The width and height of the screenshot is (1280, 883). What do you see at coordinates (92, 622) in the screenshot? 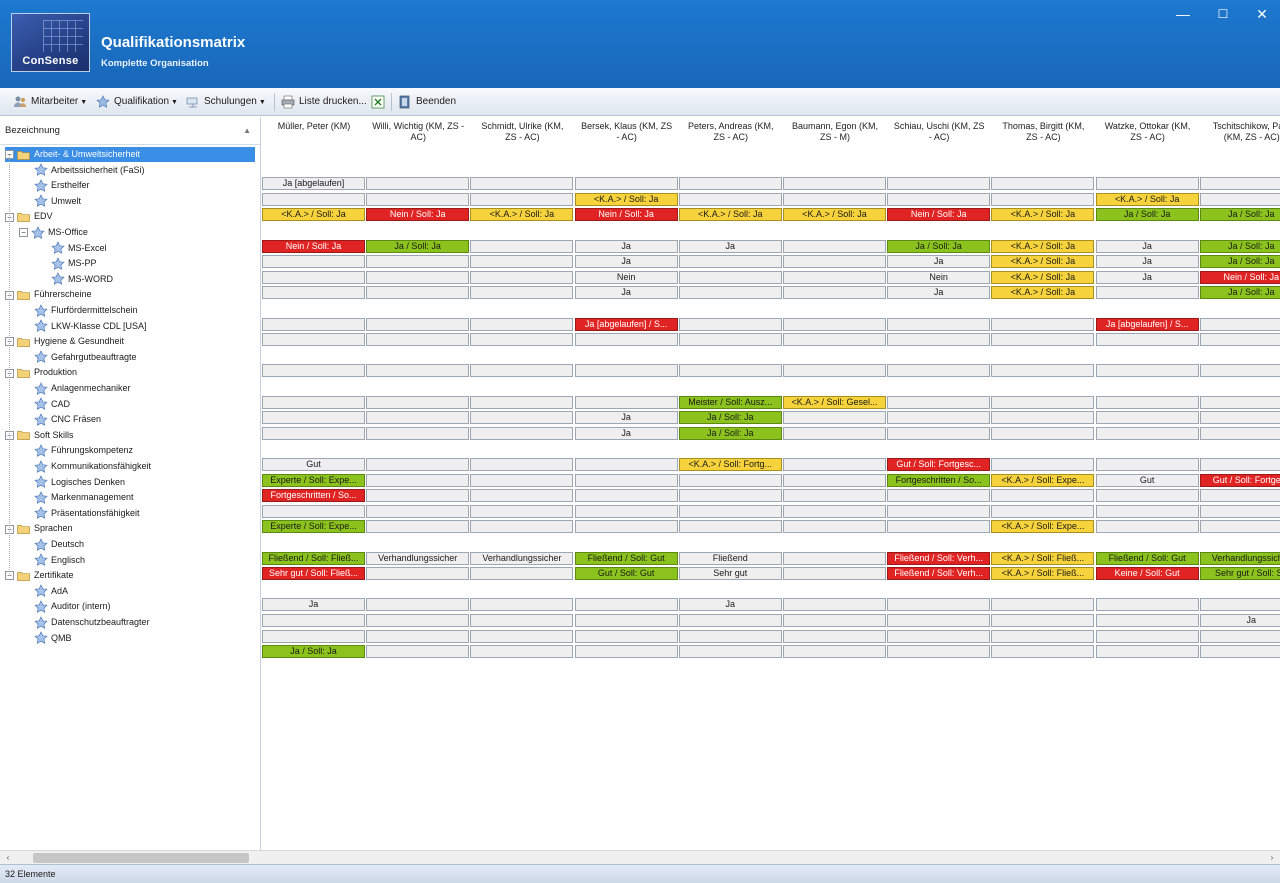
I see `tree-node: Datenschutzbeauftragter` at bounding box center [92, 622].